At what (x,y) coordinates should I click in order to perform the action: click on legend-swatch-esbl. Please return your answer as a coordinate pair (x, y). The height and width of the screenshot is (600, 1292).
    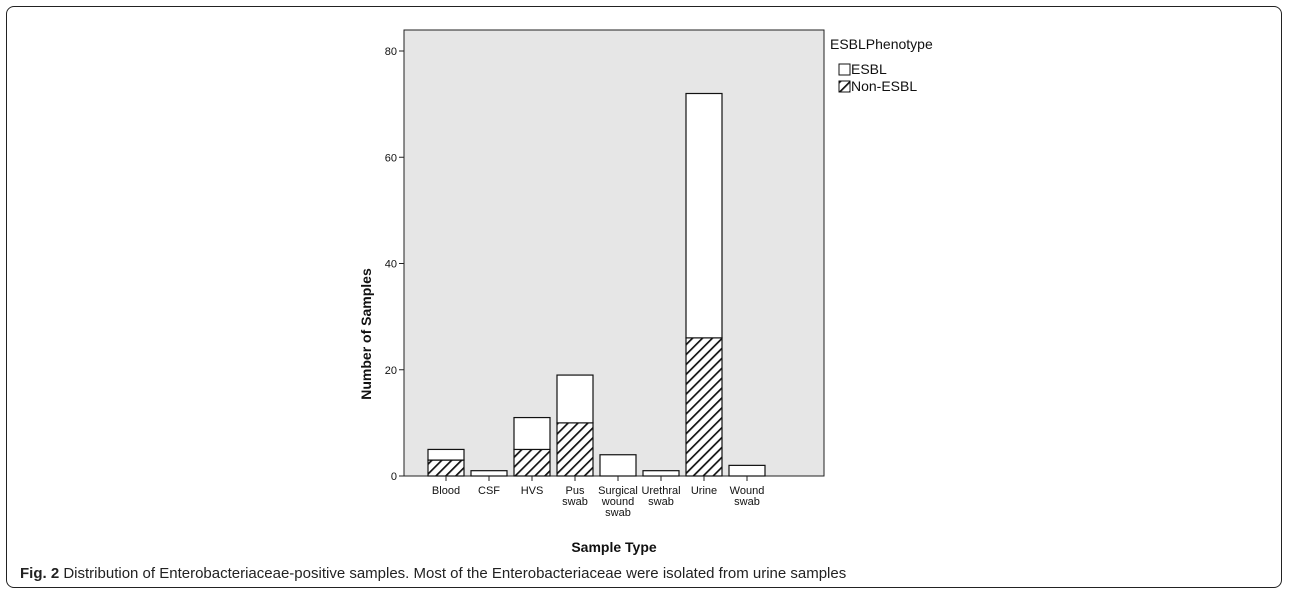
    Looking at the image, I should click on (844, 69).